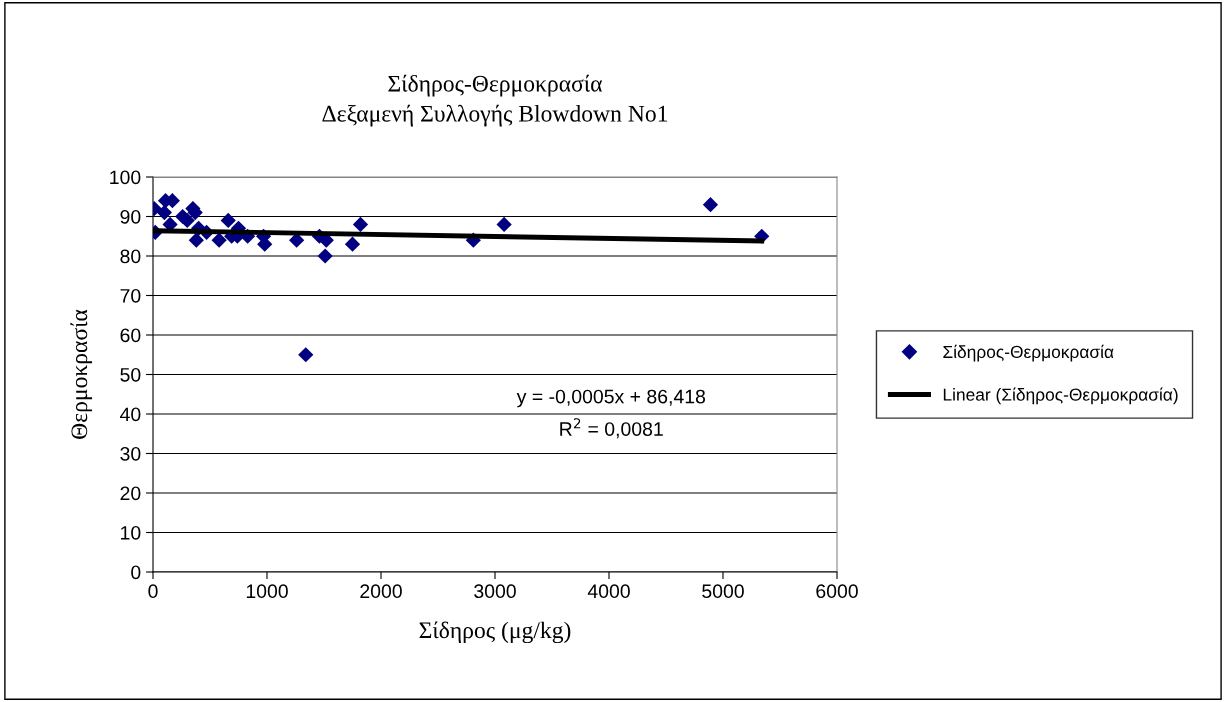 The height and width of the screenshot is (702, 1226). Describe the element at coordinates (130, 335) in the screenshot. I see `y-tick-label: 60` at that location.